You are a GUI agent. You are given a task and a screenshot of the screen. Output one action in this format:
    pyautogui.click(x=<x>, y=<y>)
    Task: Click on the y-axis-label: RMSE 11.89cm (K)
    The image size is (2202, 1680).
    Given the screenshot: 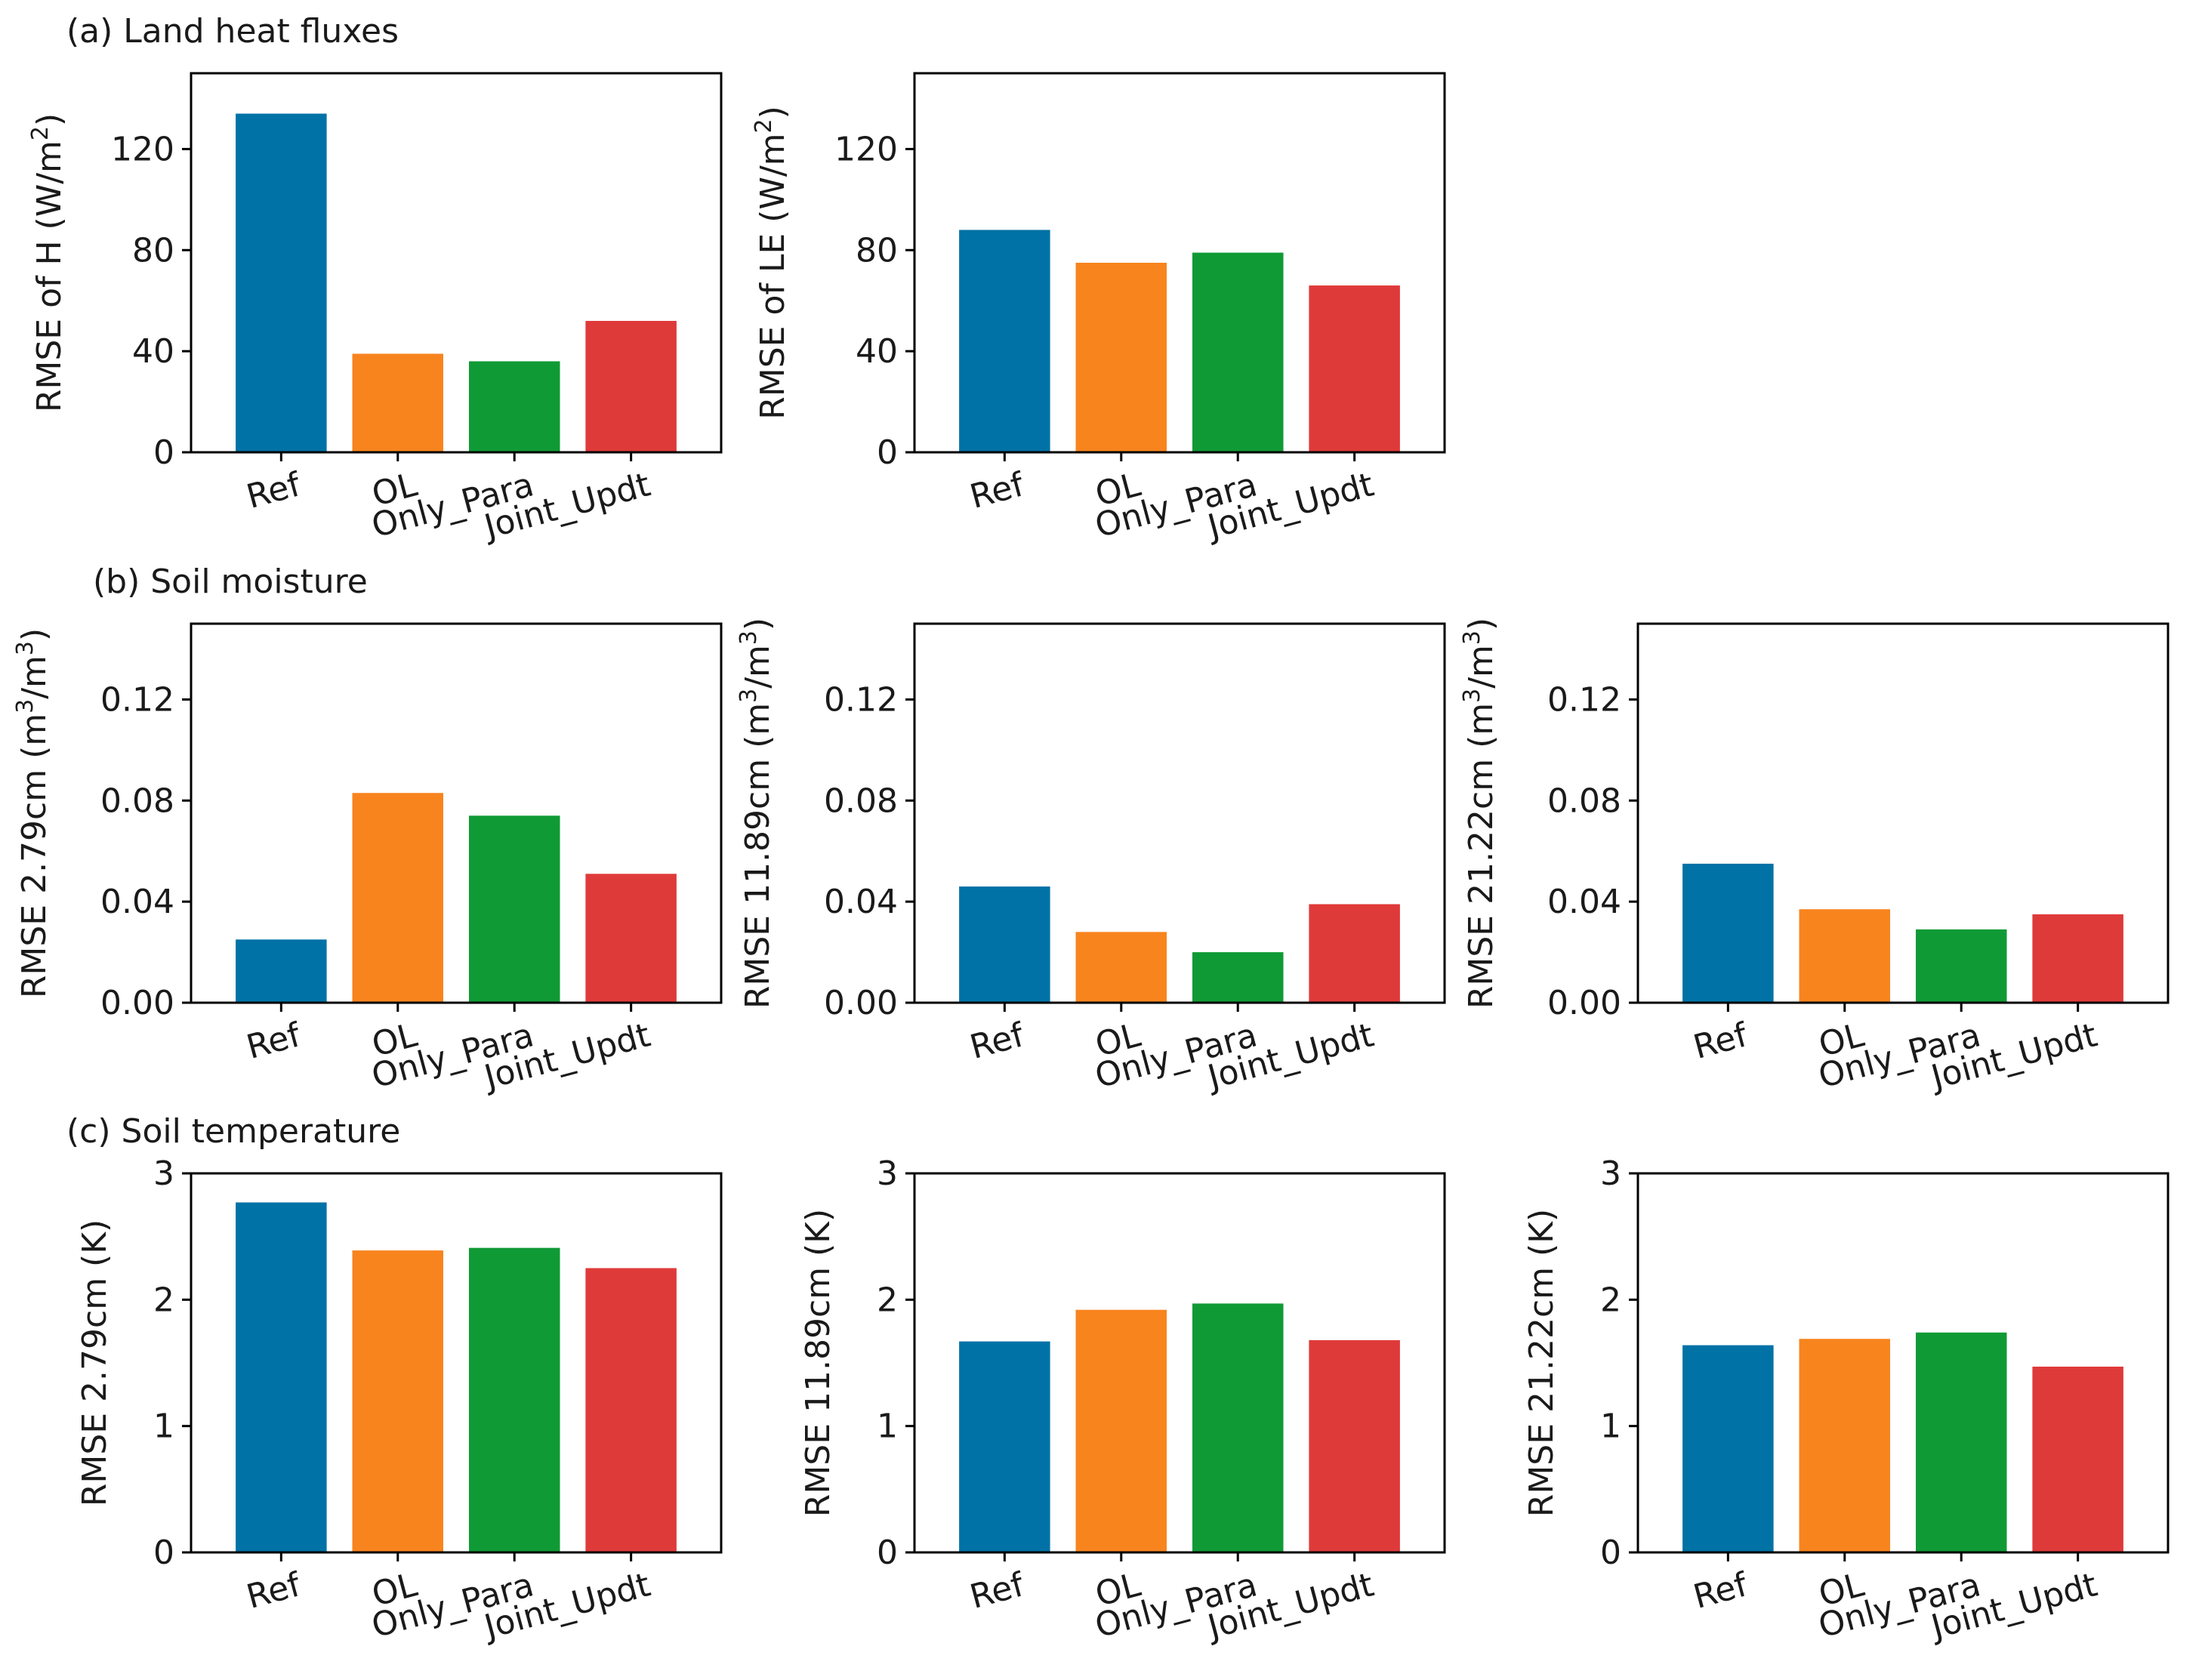 What is the action you would take?
    pyautogui.click(x=818, y=1363)
    